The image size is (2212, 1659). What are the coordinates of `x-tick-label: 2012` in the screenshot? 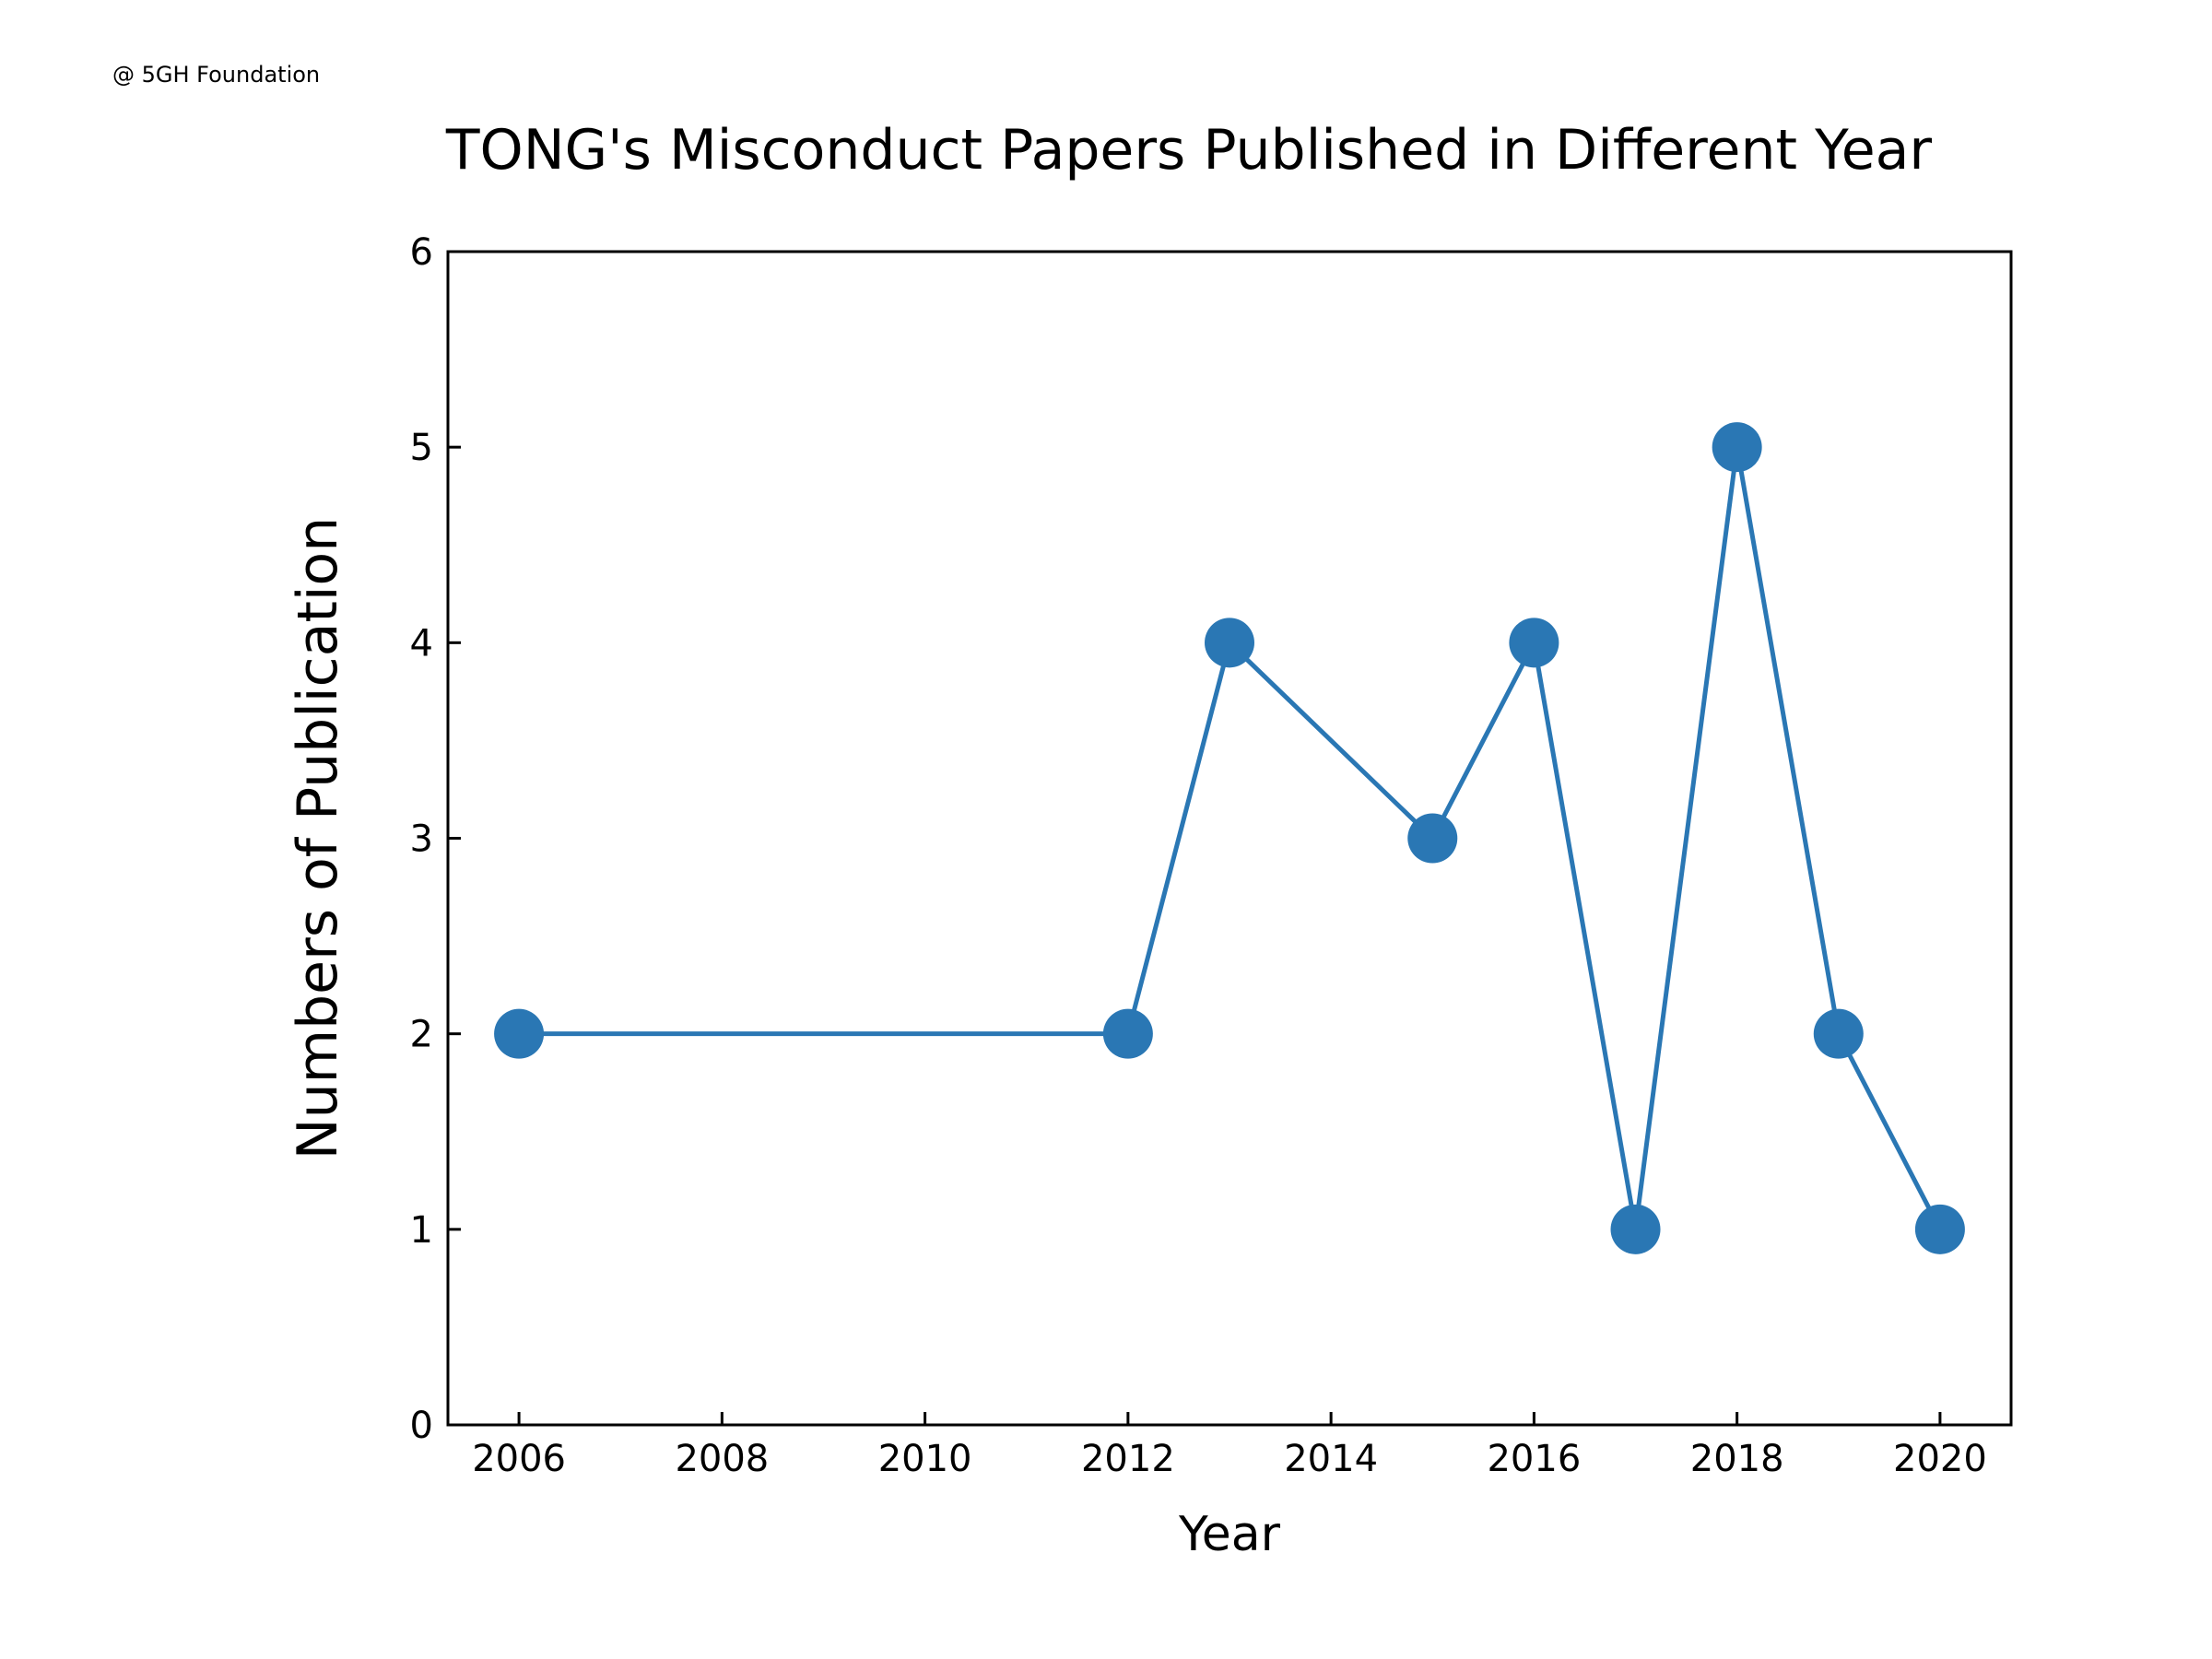 It's located at (1128, 1459).